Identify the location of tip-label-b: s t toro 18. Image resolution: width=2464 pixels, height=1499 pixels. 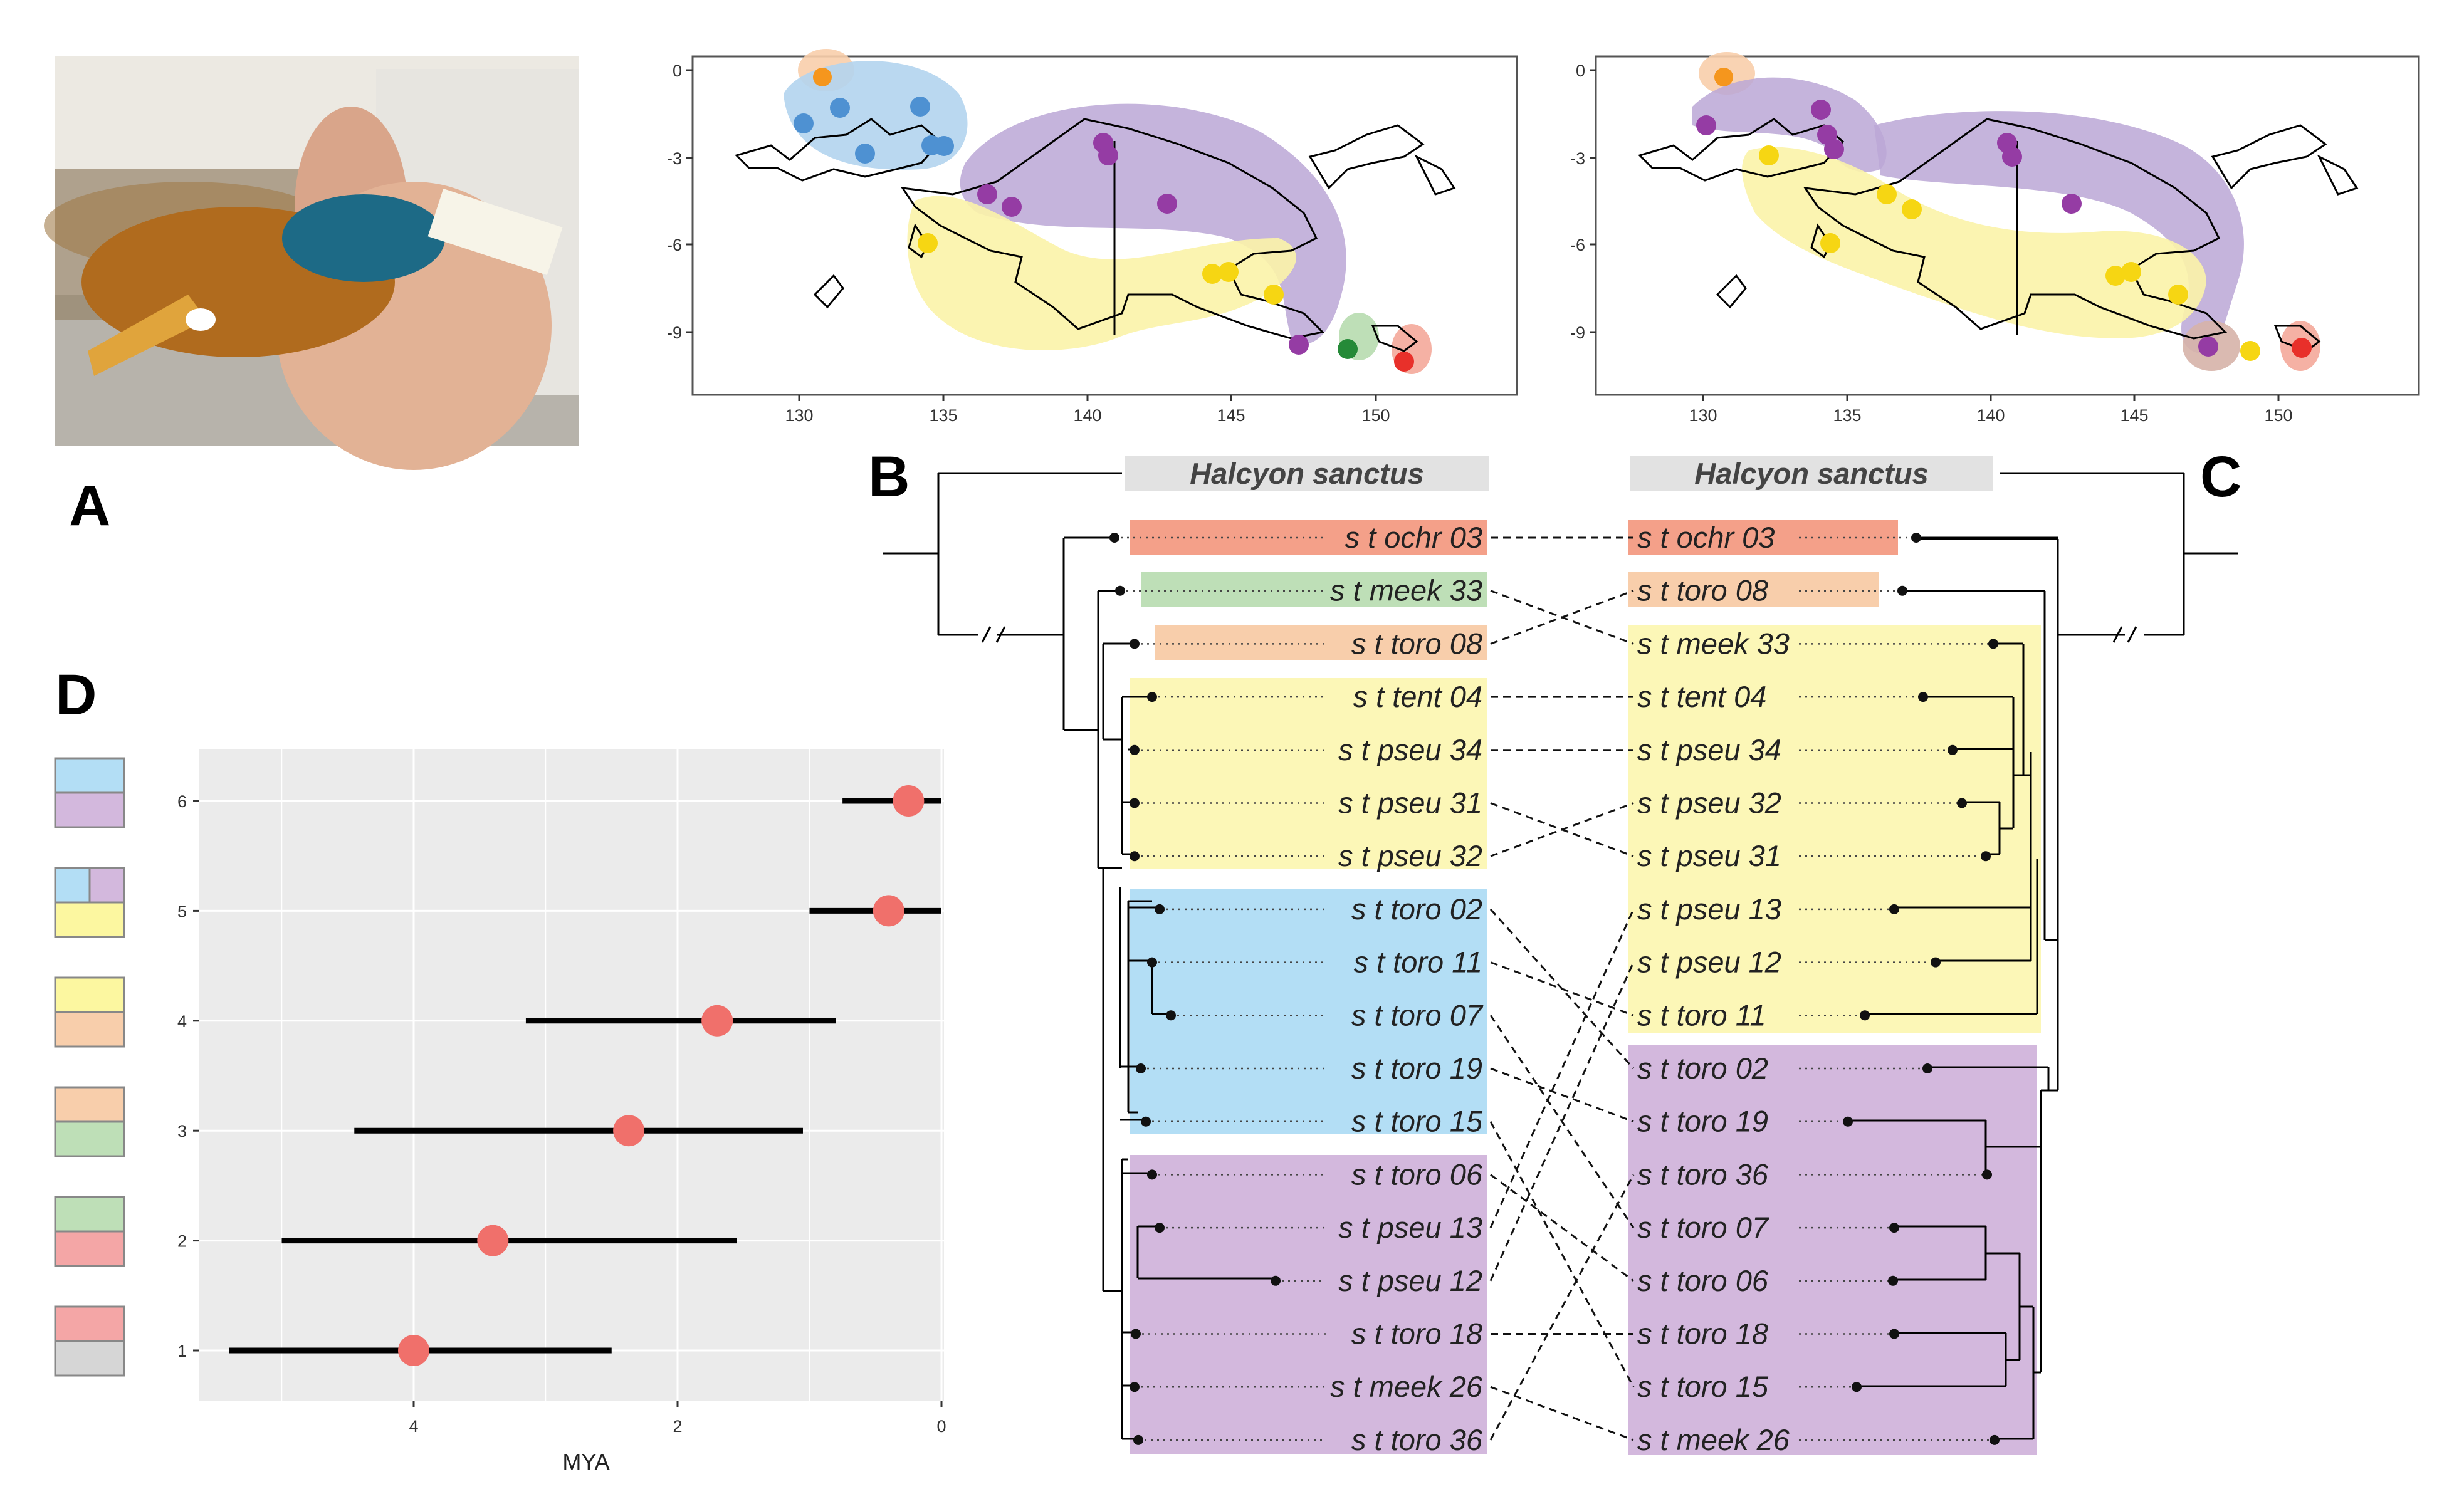
(1416, 1334).